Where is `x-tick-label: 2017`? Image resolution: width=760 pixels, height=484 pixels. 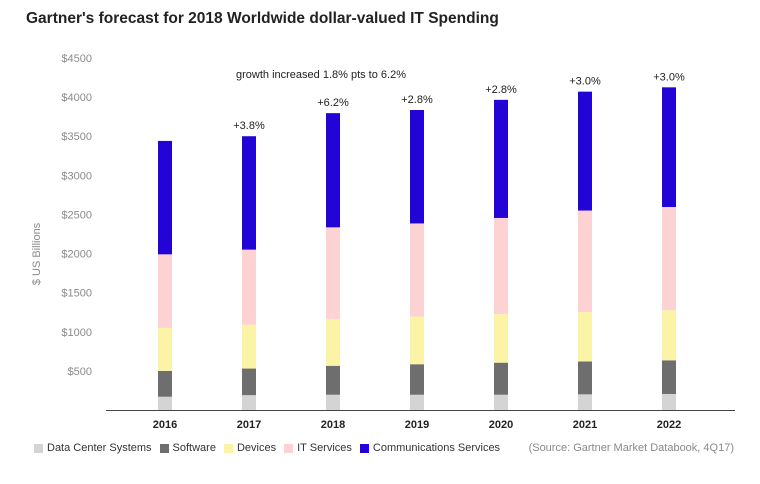
x-tick-label: 2017 is located at coordinates (249, 425).